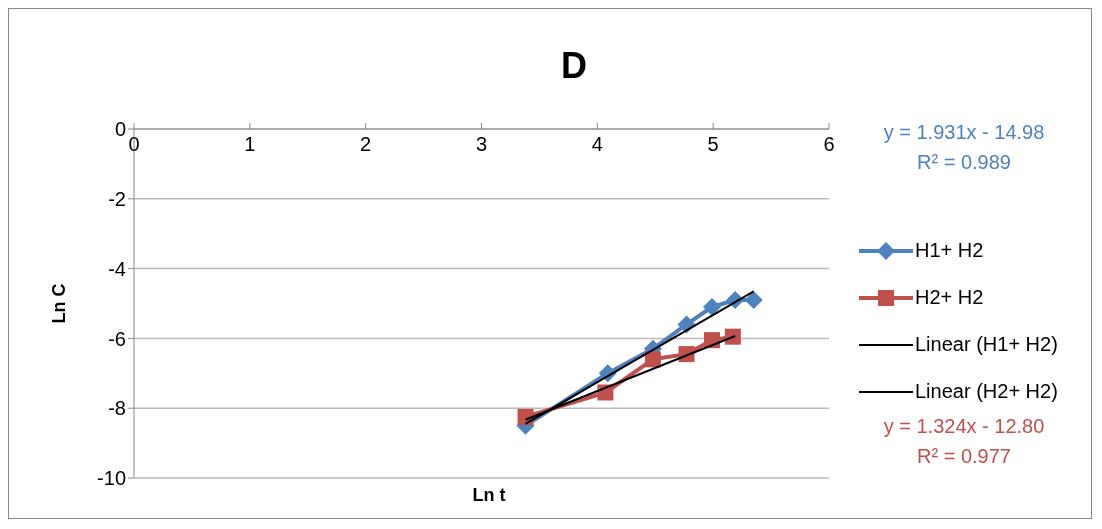  Describe the element at coordinates (986, 391) in the screenshot. I see `legend-label: Linear (H2+ H2)` at that location.